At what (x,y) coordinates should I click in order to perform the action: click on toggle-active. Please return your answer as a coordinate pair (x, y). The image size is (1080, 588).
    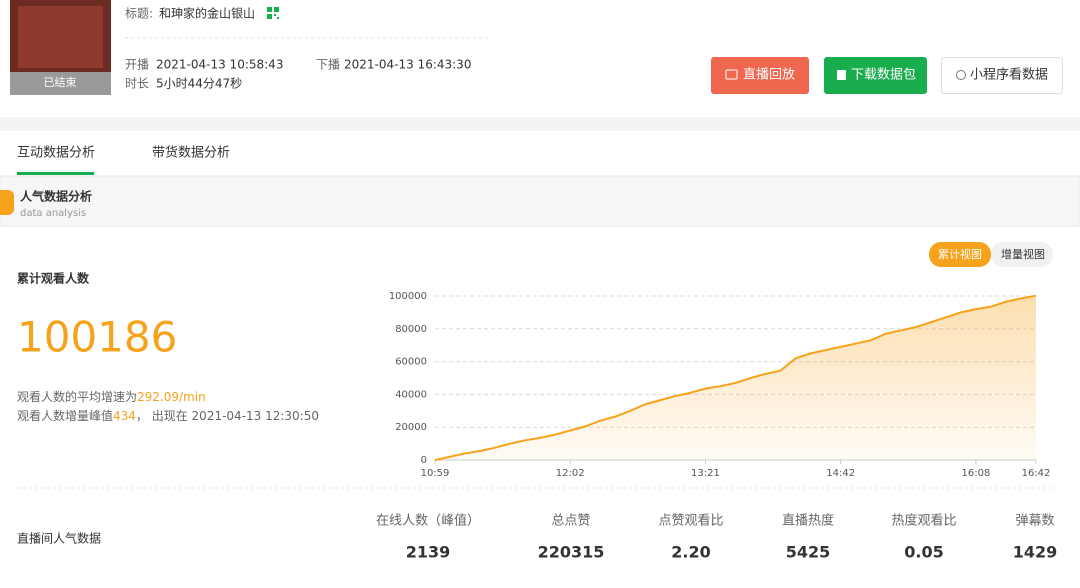
    Looking at the image, I should click on (960, 254).